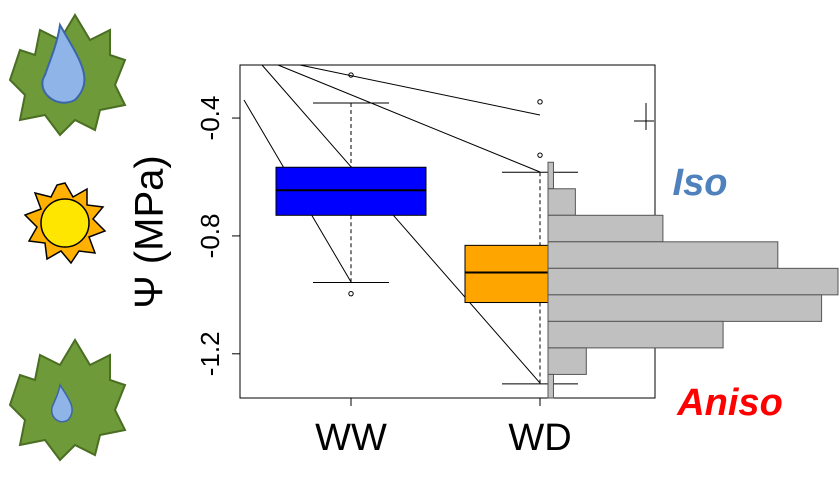 The width and height of the screenshot is (840, 480). What do you see at coordinates (210, 118) in the screenshot?
I see `y-tick-label: -0.4` at bounding box center [210, 118].